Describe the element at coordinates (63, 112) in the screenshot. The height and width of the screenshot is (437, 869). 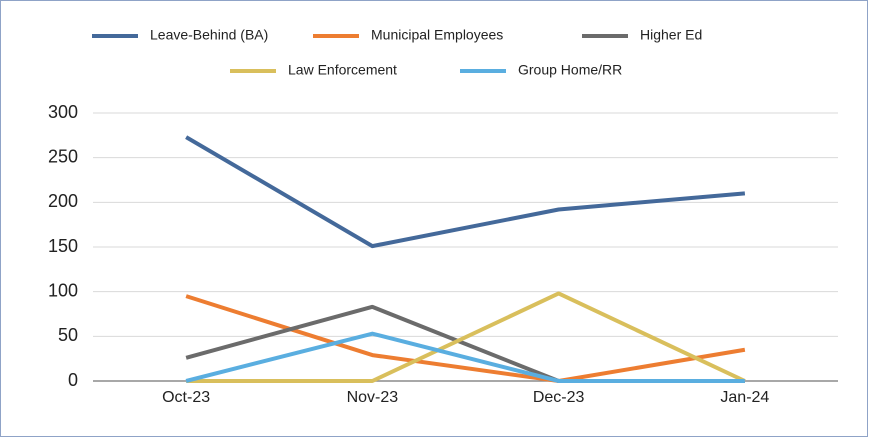
I see `y-tick-label: 300` at that location.